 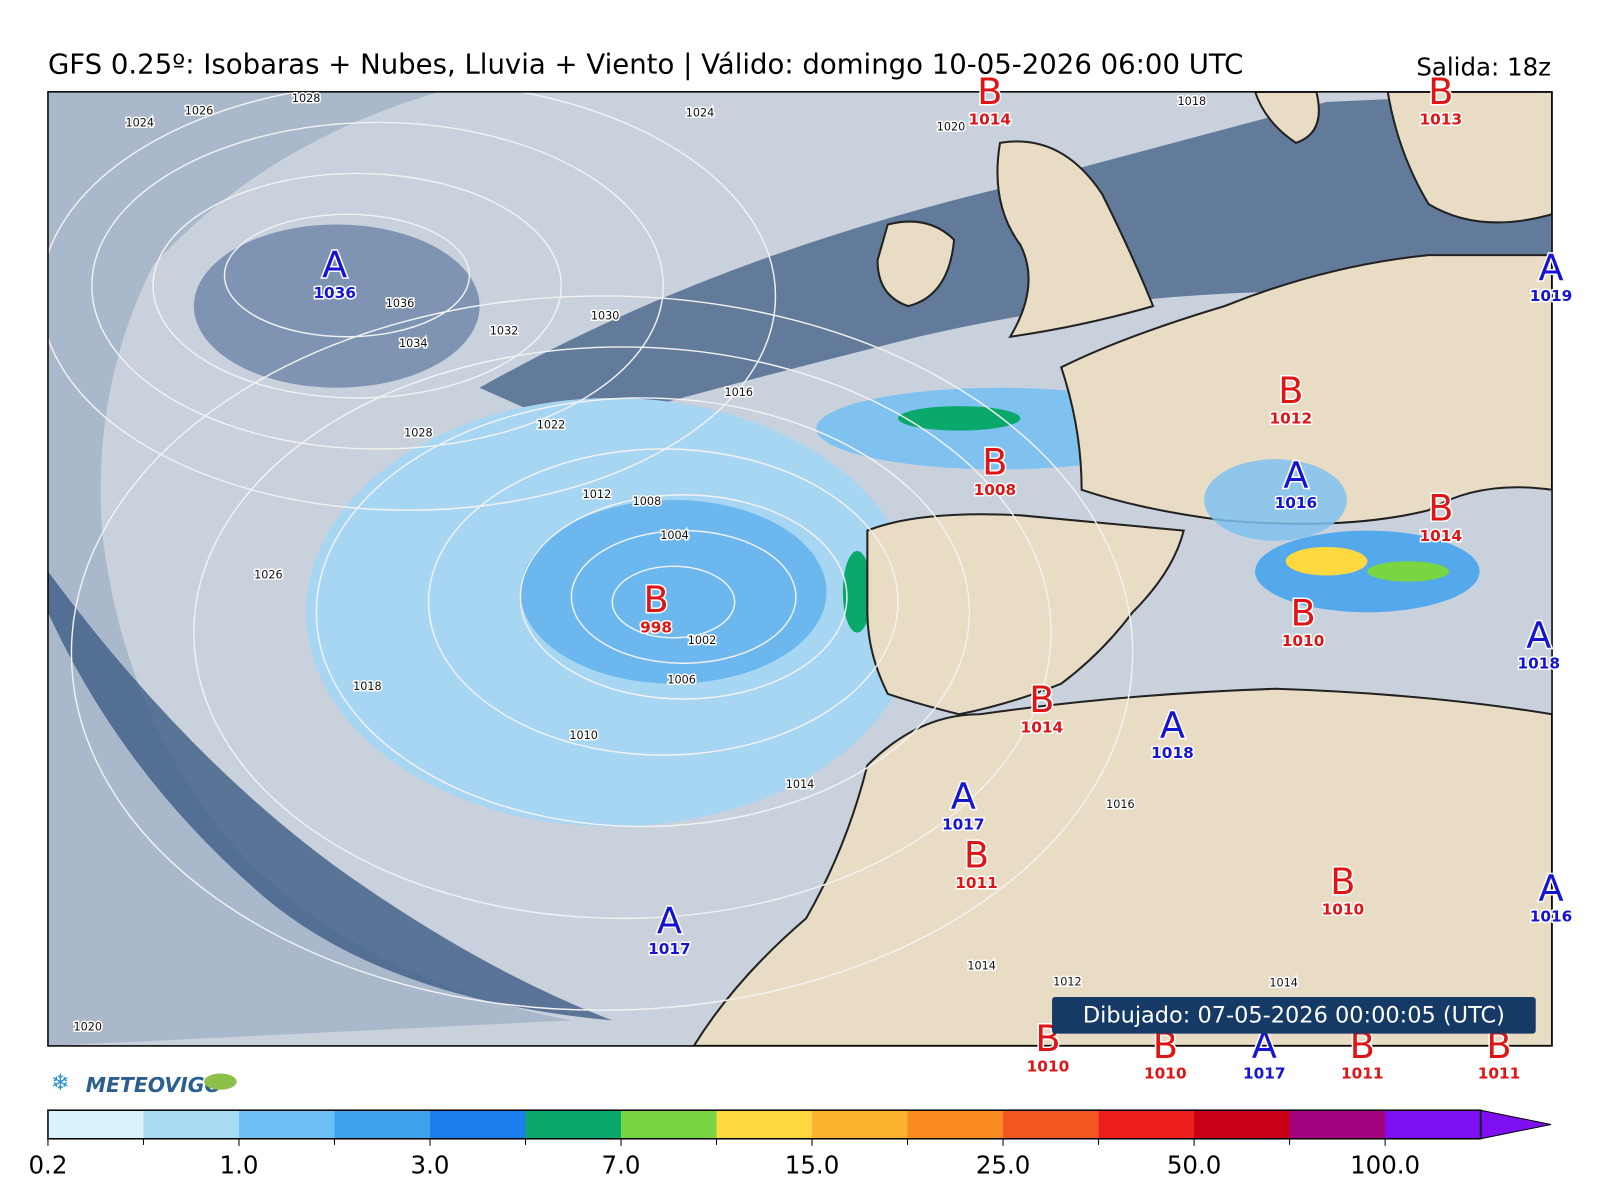 I want to click on colorbar: 0.2 1.0 3.0 7.0 15.0 25.0 50.0 100.0, so click(x=790, y=1144).